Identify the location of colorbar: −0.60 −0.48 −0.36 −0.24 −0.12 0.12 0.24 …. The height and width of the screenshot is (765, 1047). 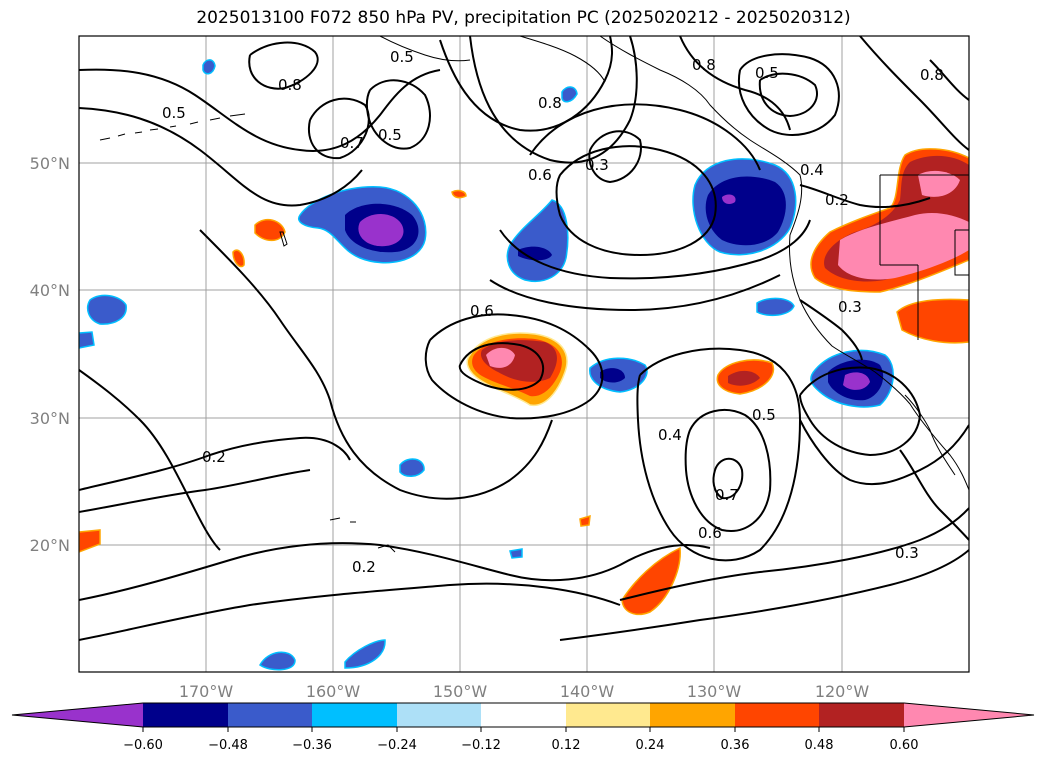
(523, 727).